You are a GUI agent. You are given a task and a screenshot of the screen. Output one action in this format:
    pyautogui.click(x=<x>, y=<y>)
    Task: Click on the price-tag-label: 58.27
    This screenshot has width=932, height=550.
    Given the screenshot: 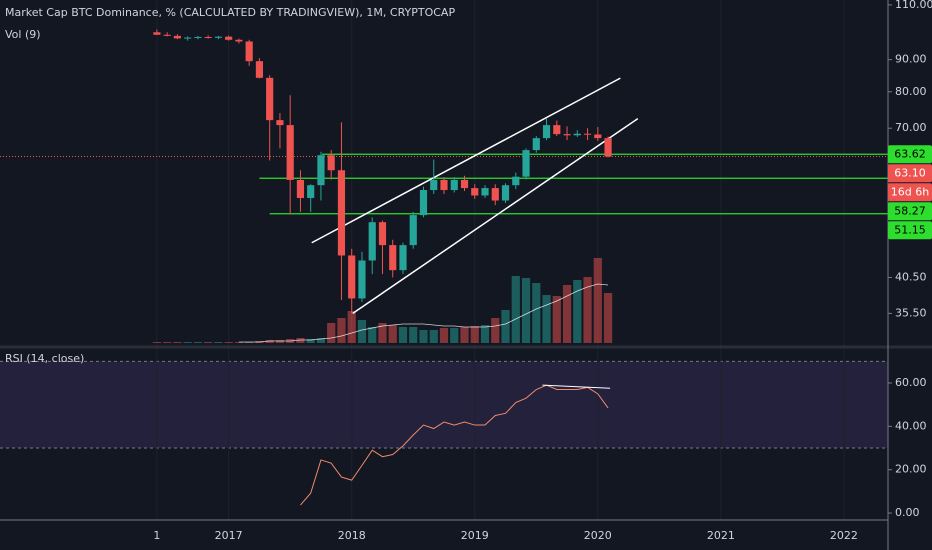 What is the action you would take?
    pyautogui.click(x=910, y=210)
    